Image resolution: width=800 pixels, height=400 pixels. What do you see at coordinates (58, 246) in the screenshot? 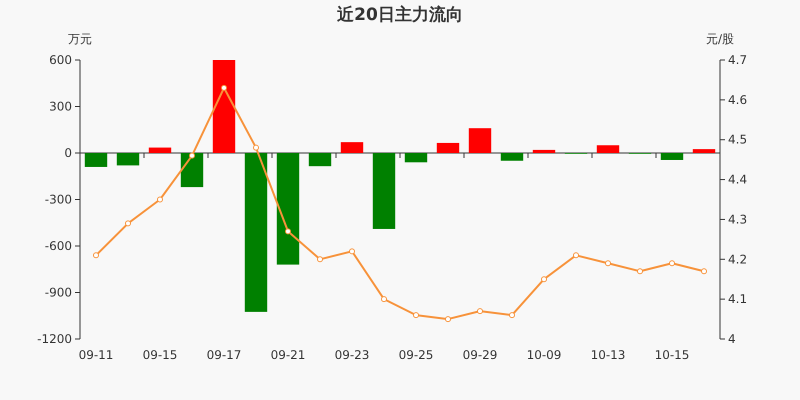
I see `y-tick-label: -600` at bounding box center [58, 246].